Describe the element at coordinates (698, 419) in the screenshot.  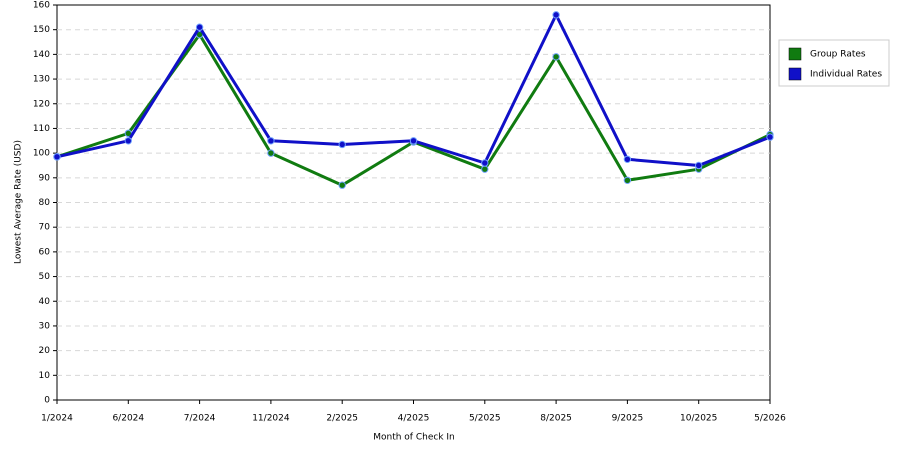
I see `x-tick-label: 10/2025` at that location.